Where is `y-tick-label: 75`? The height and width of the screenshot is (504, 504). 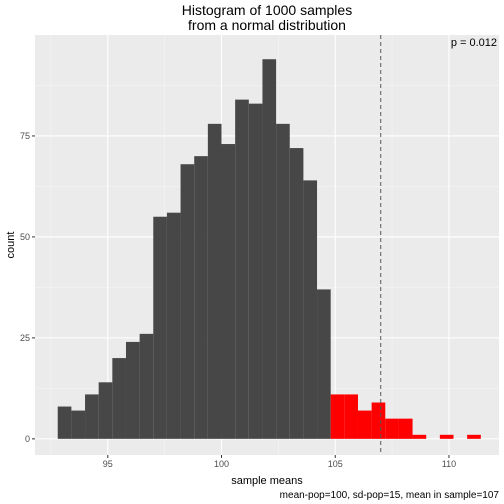
y-tick-label: 75 is located at coordinates (25, 136).